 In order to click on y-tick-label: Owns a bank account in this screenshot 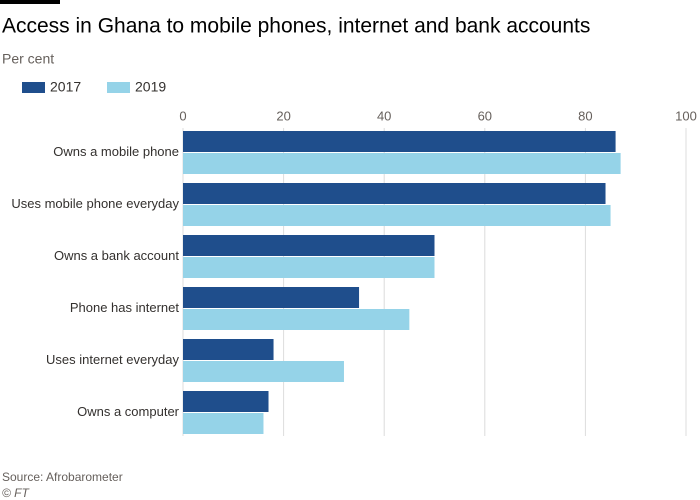, I will do `click(116, 255)`.